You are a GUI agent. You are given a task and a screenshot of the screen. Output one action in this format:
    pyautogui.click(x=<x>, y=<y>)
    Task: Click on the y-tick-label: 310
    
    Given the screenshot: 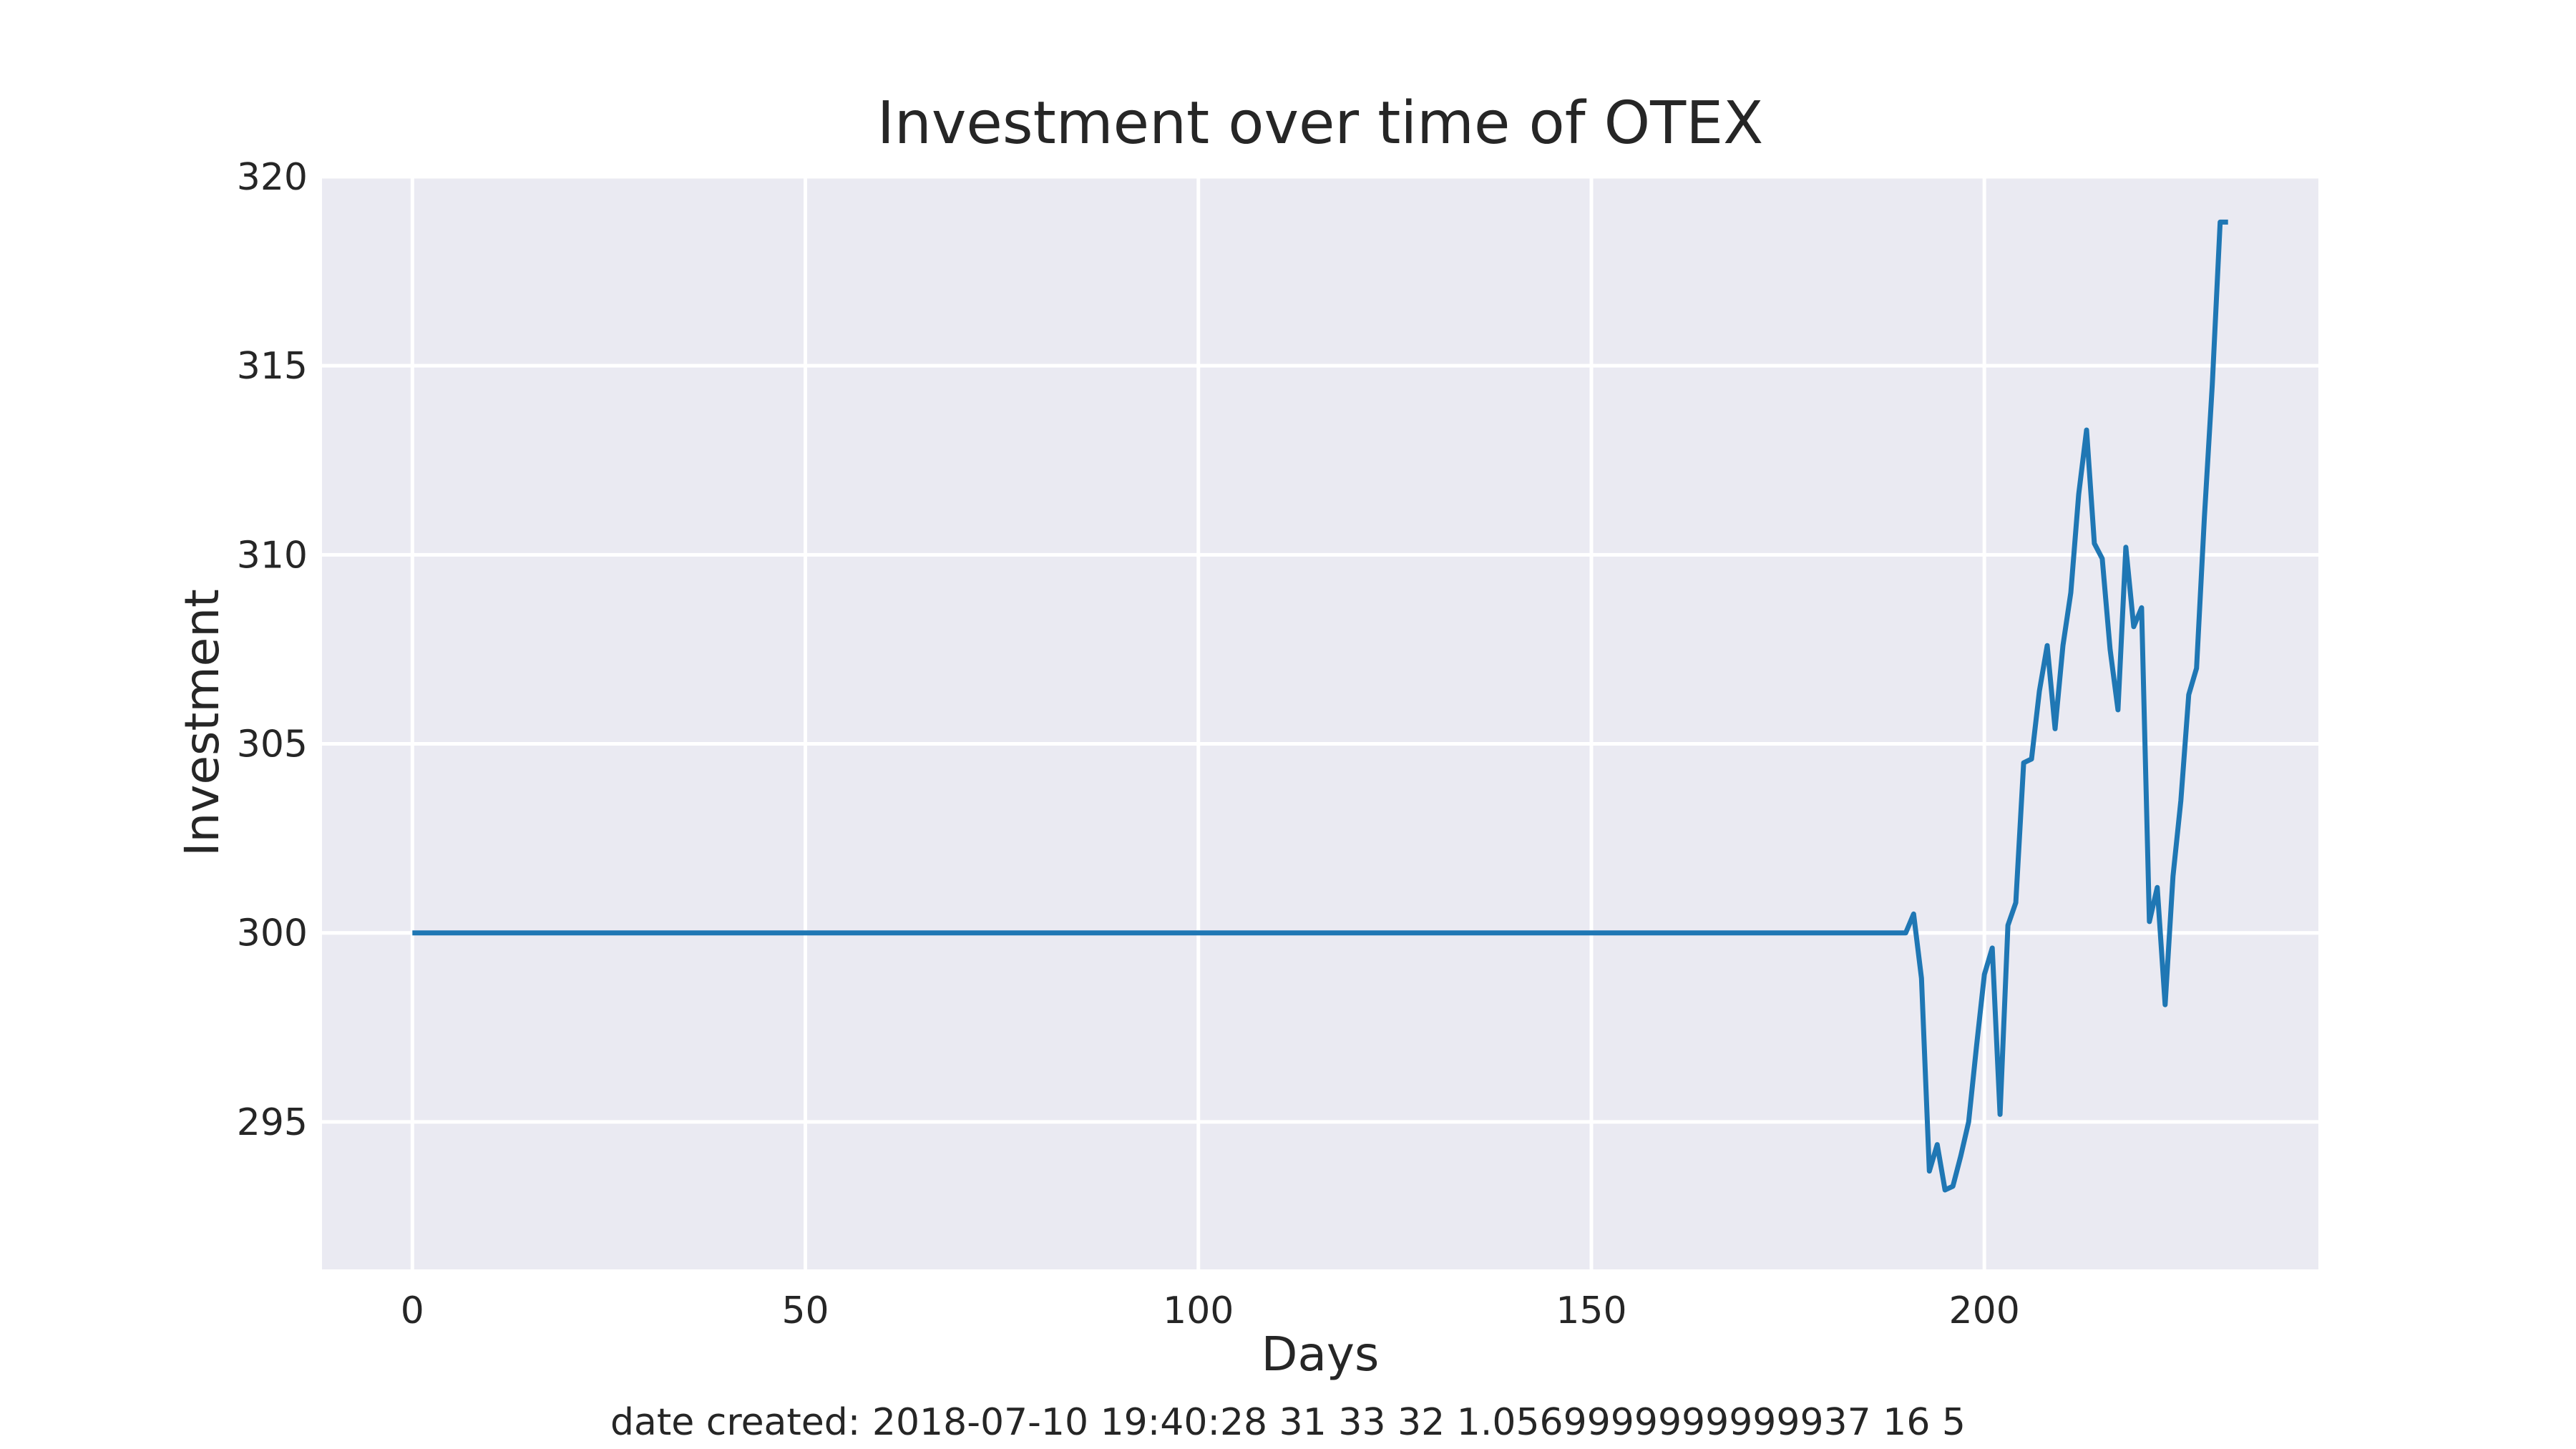 What is the action you would take?
    pyautogui.click(x=272, y=555)
    